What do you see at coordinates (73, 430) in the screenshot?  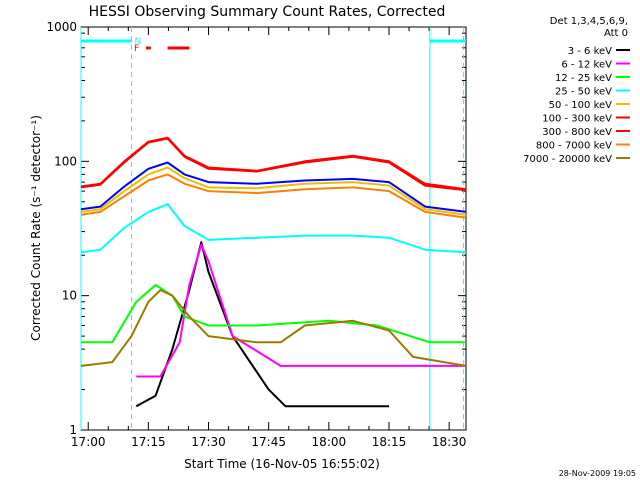 I see `y-tick-label: 1` at bounding box center [73, 430].